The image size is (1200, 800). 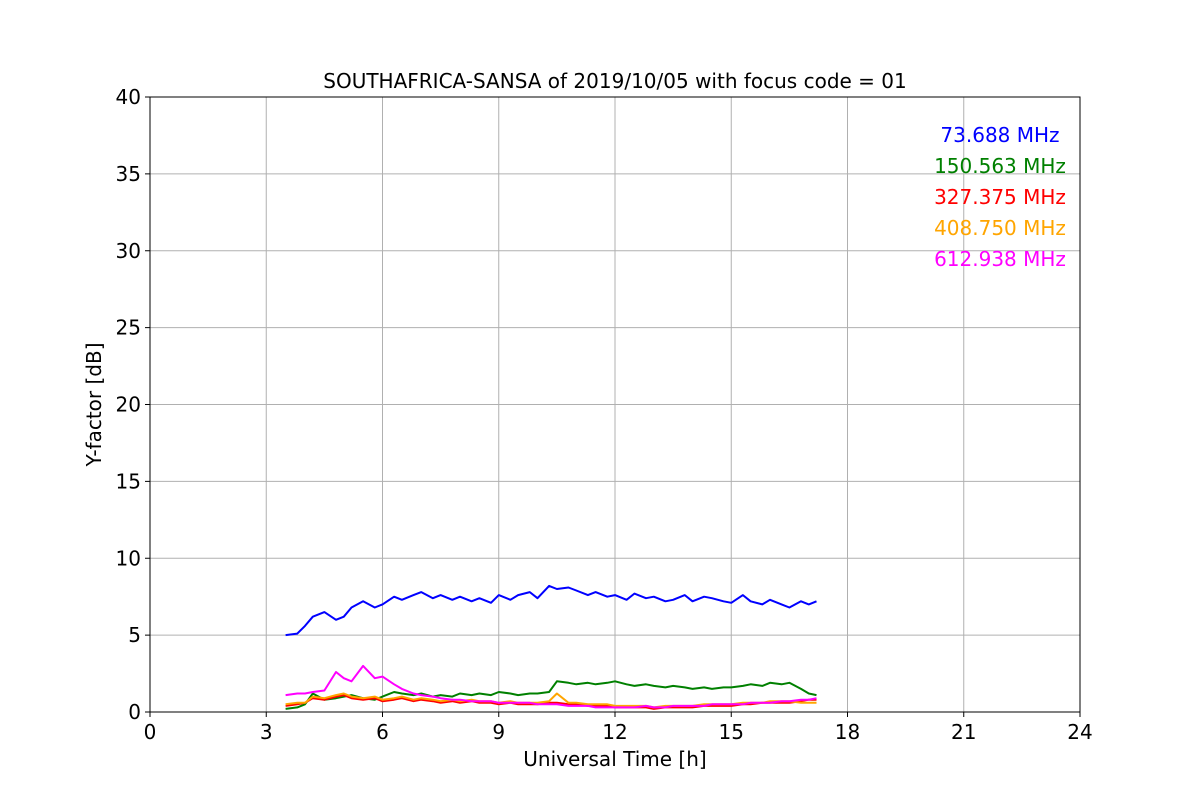 What do you see at coordinates (551, 647) in the screenshot?
I see `series-layer` at bounding box center [551, 647].